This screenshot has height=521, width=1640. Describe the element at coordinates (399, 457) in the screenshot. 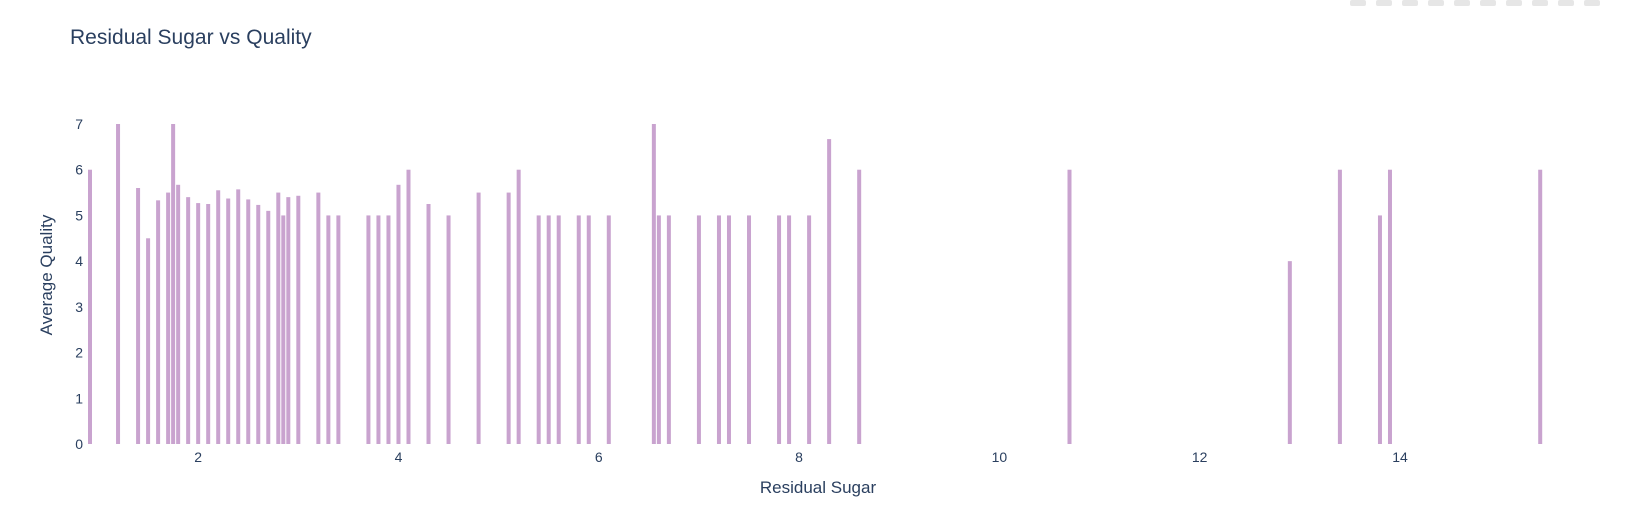

I see `x-tick-label: 4` at that location.